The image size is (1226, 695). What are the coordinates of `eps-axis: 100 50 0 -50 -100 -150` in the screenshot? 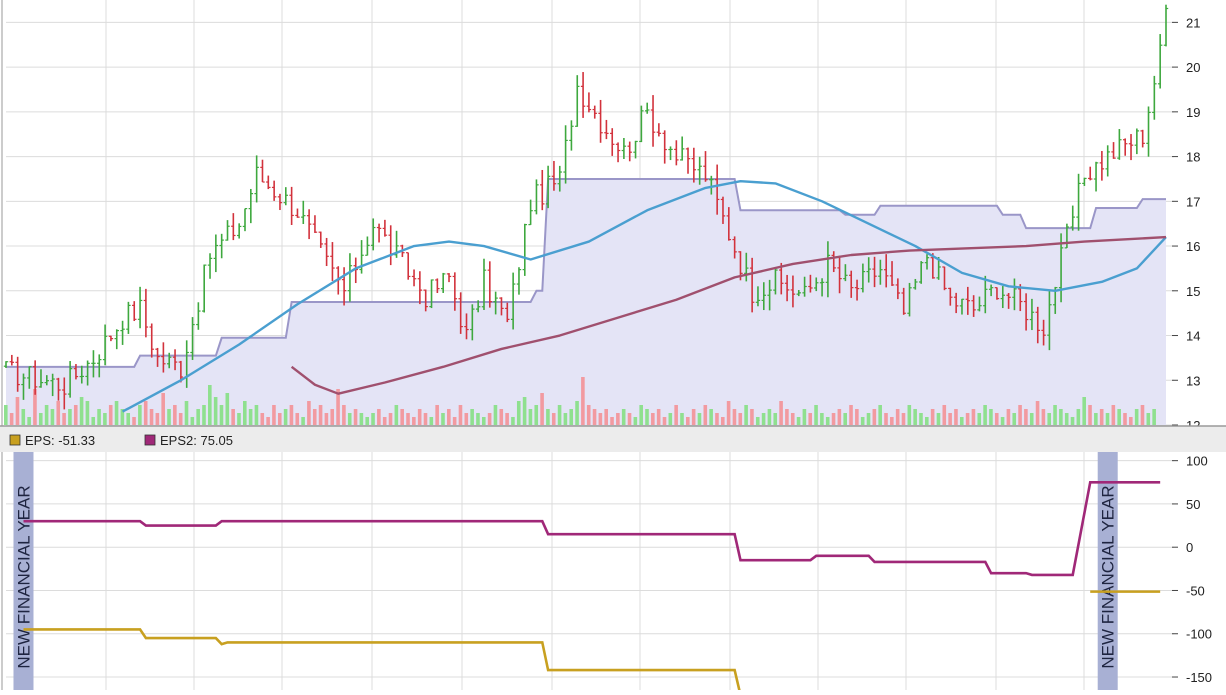 It's located at (1192, 569).